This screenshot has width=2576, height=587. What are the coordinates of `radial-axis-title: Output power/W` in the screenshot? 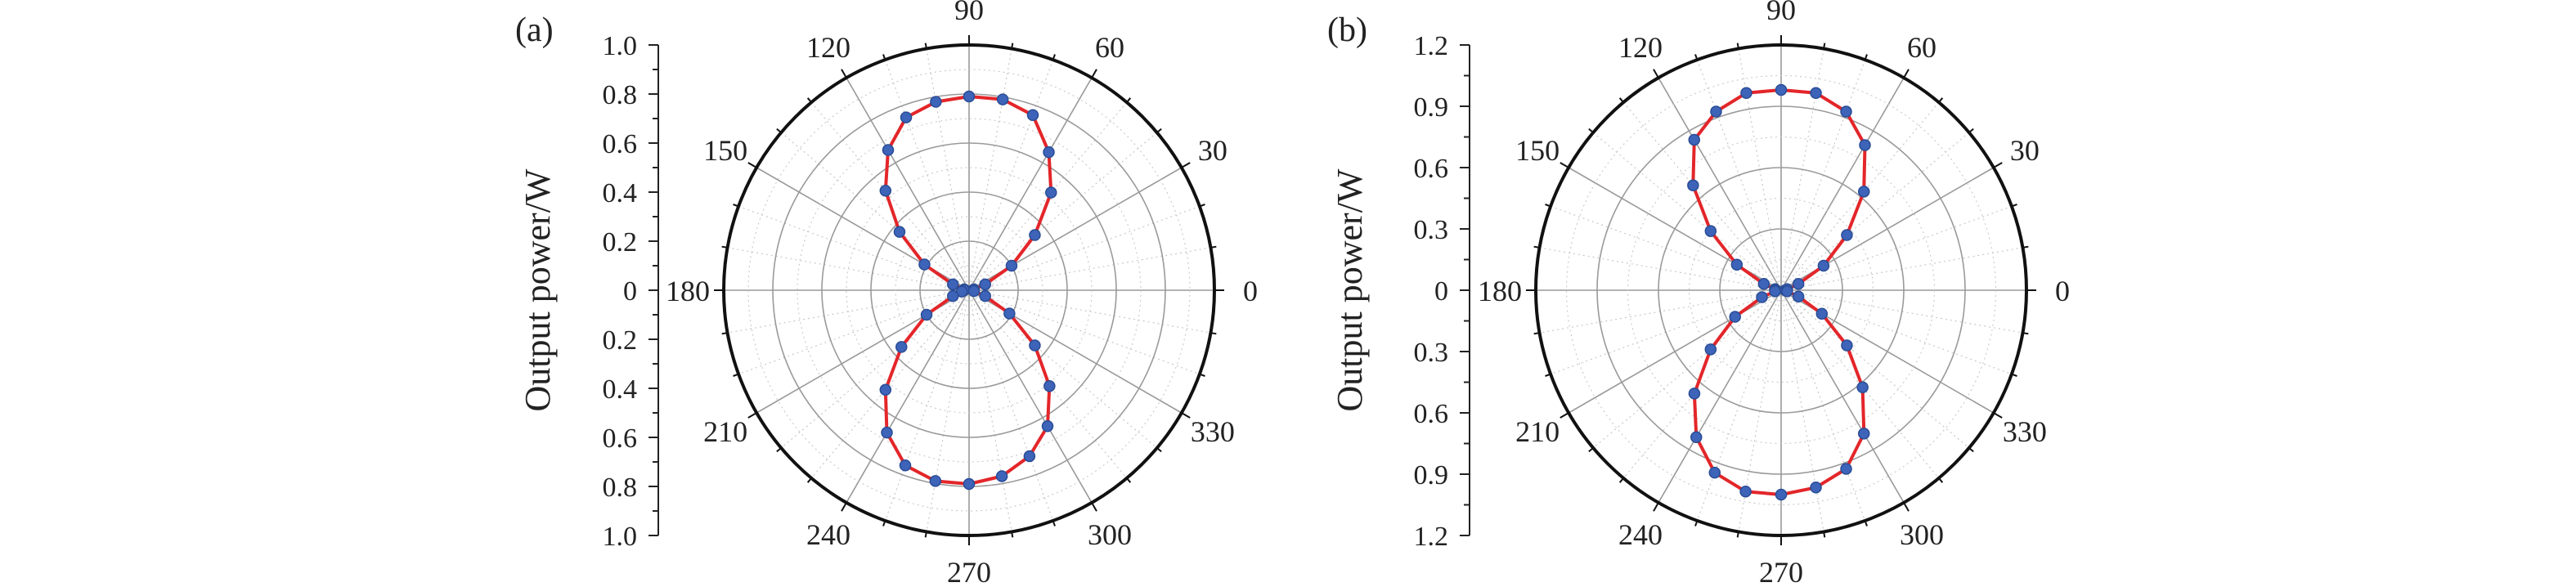 It's located at (538, 289).